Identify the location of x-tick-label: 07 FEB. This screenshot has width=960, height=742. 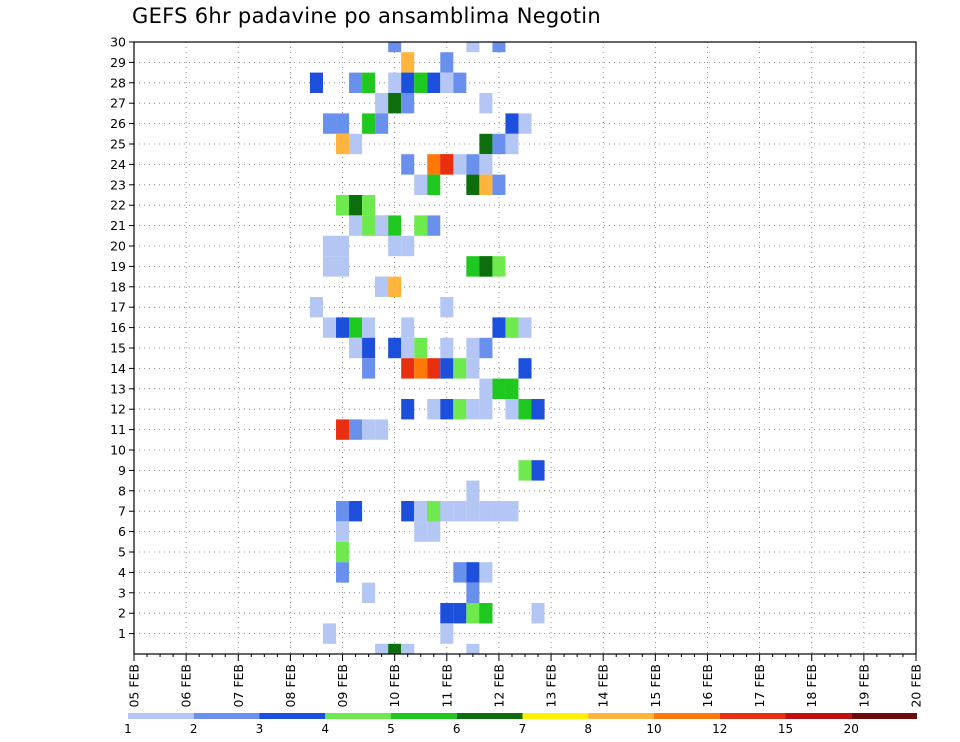
(238, 686).